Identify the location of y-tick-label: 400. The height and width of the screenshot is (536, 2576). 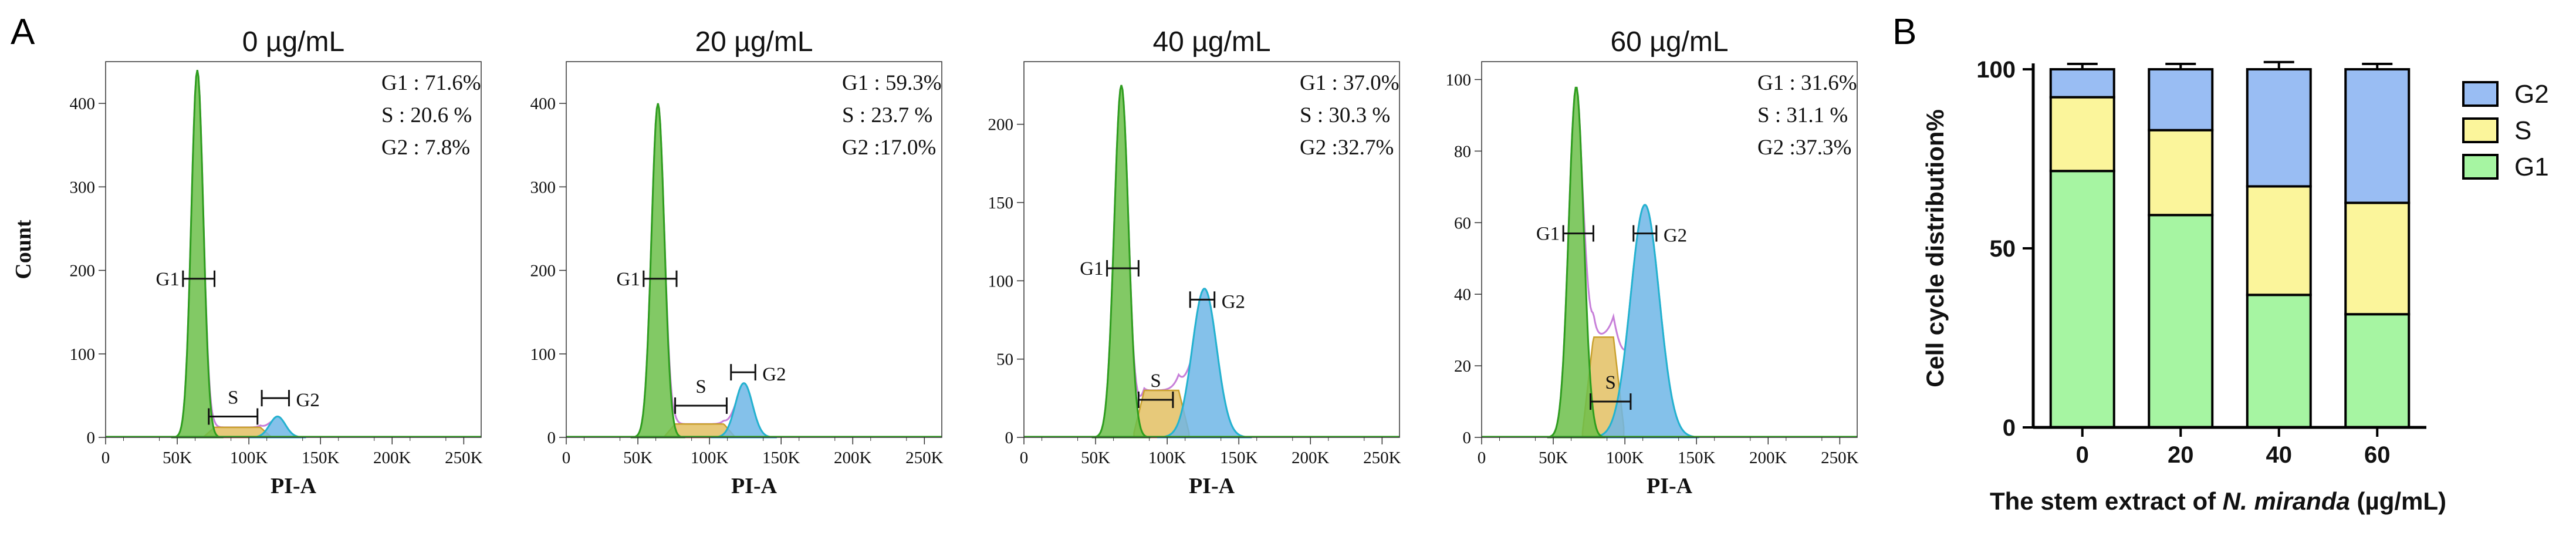
(543, 104).